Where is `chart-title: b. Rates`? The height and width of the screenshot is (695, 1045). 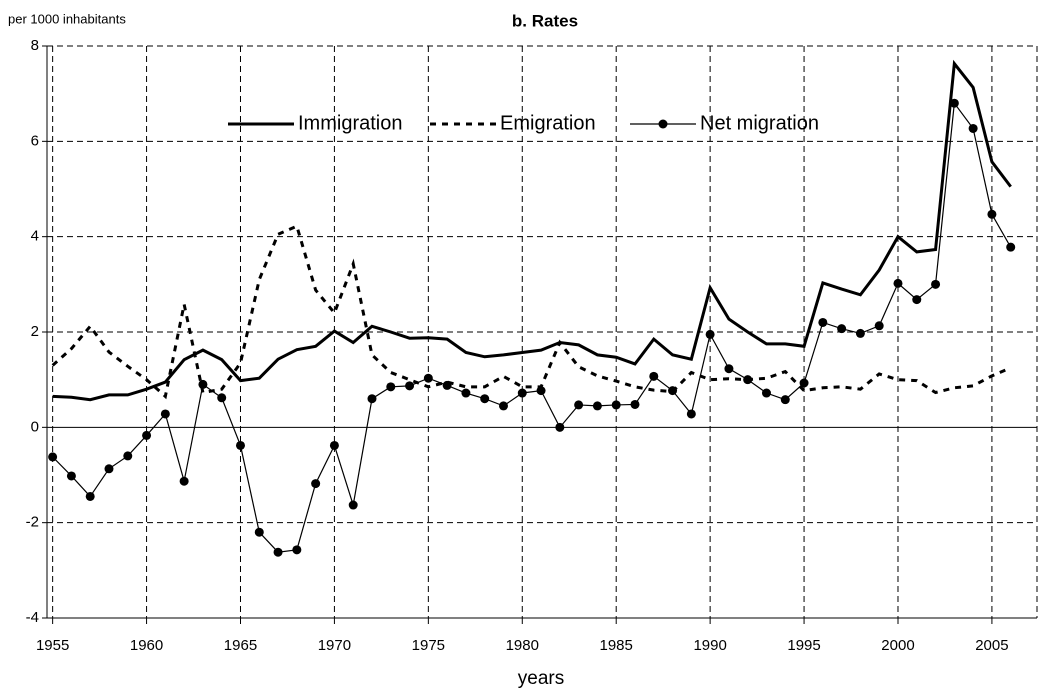 chart-title: b. Rates is located at coordinates (545, 20).